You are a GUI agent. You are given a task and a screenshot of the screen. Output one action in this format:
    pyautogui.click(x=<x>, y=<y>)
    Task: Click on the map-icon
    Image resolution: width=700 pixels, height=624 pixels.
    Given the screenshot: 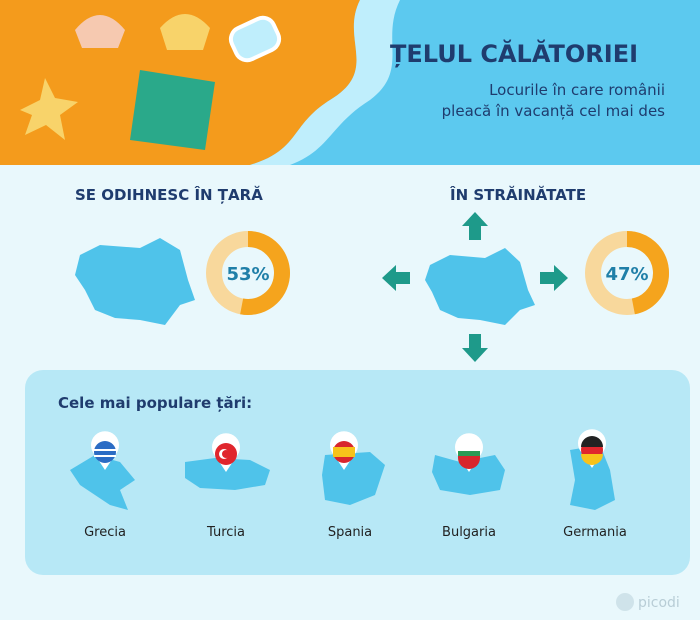 What is the action you would take?
    pyautogui.click(x=172, y=110)
    